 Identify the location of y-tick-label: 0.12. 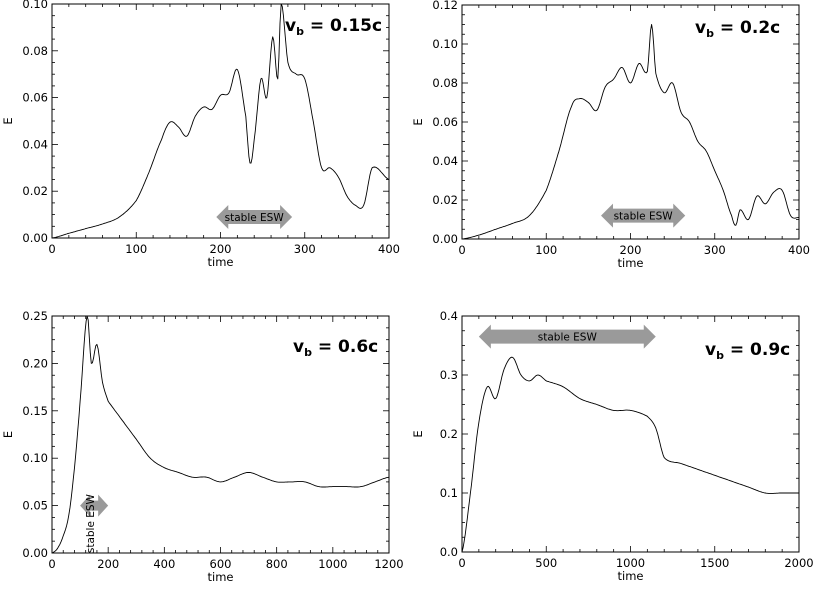
(445, 6).